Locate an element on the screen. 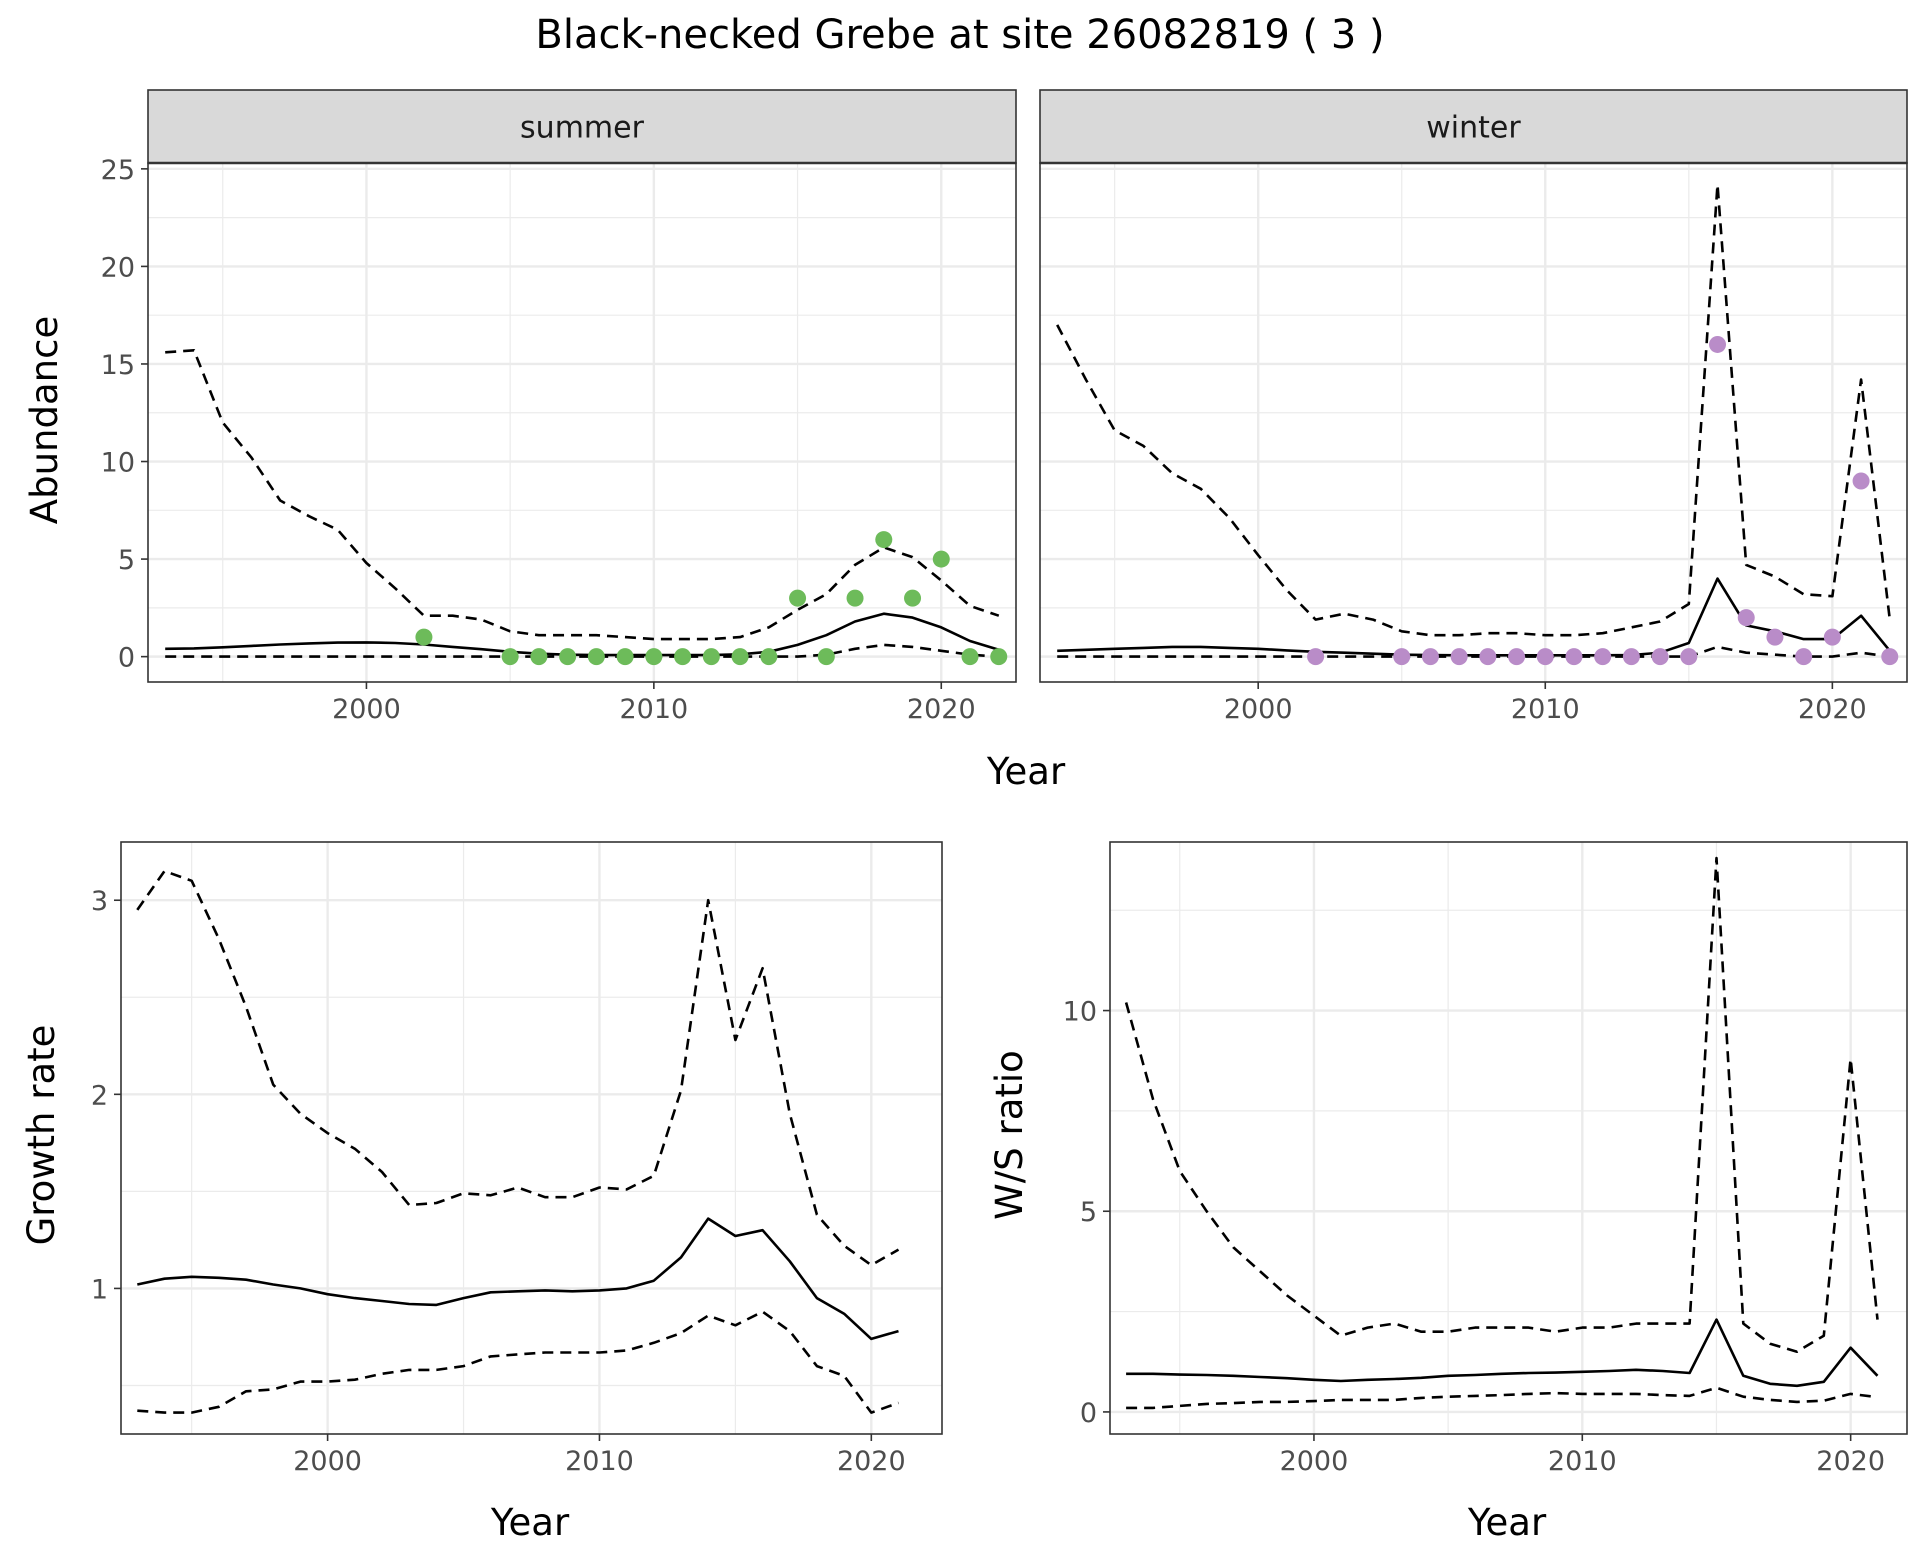 This screenshot has width=1920, height=1560. y-tick-label: 1 is located at coordinates (99, 1289).